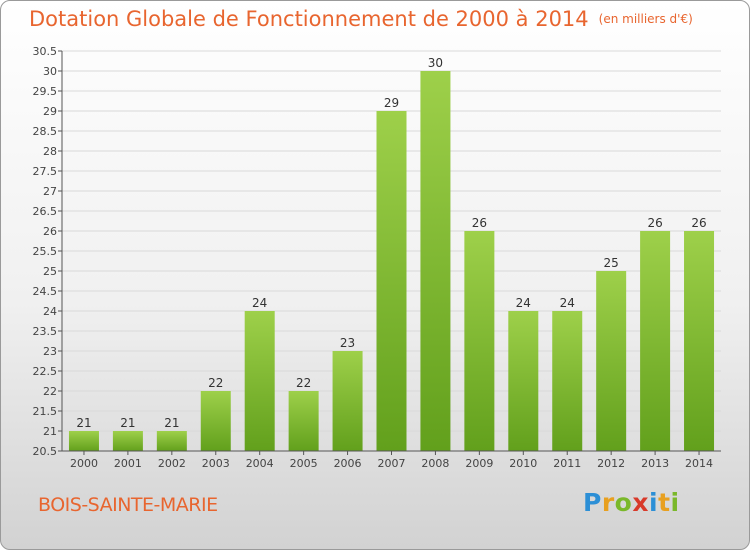 This screenshot has width=750, height=550. What do you see at coordinates (435, 63) in the screenshot?
I see `data-label: 30` at bounding box center [435, 63].